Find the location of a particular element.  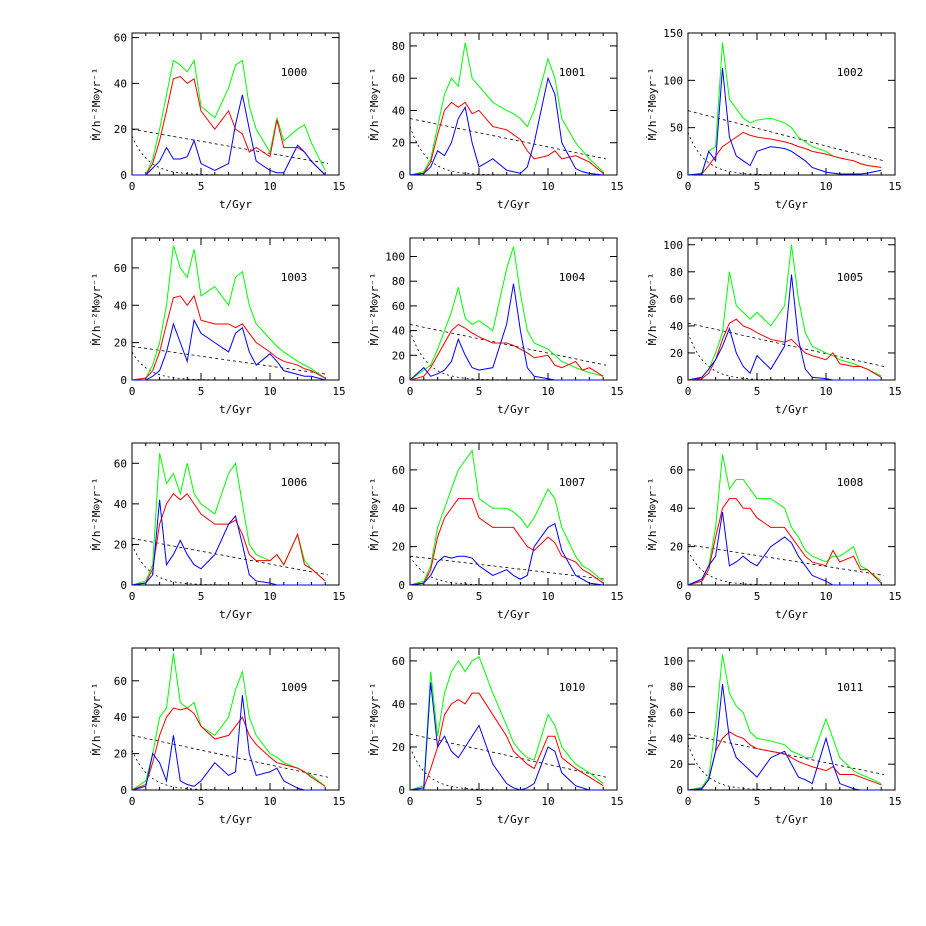

y-tick-label: 100 is located at coordinates (673, 245).